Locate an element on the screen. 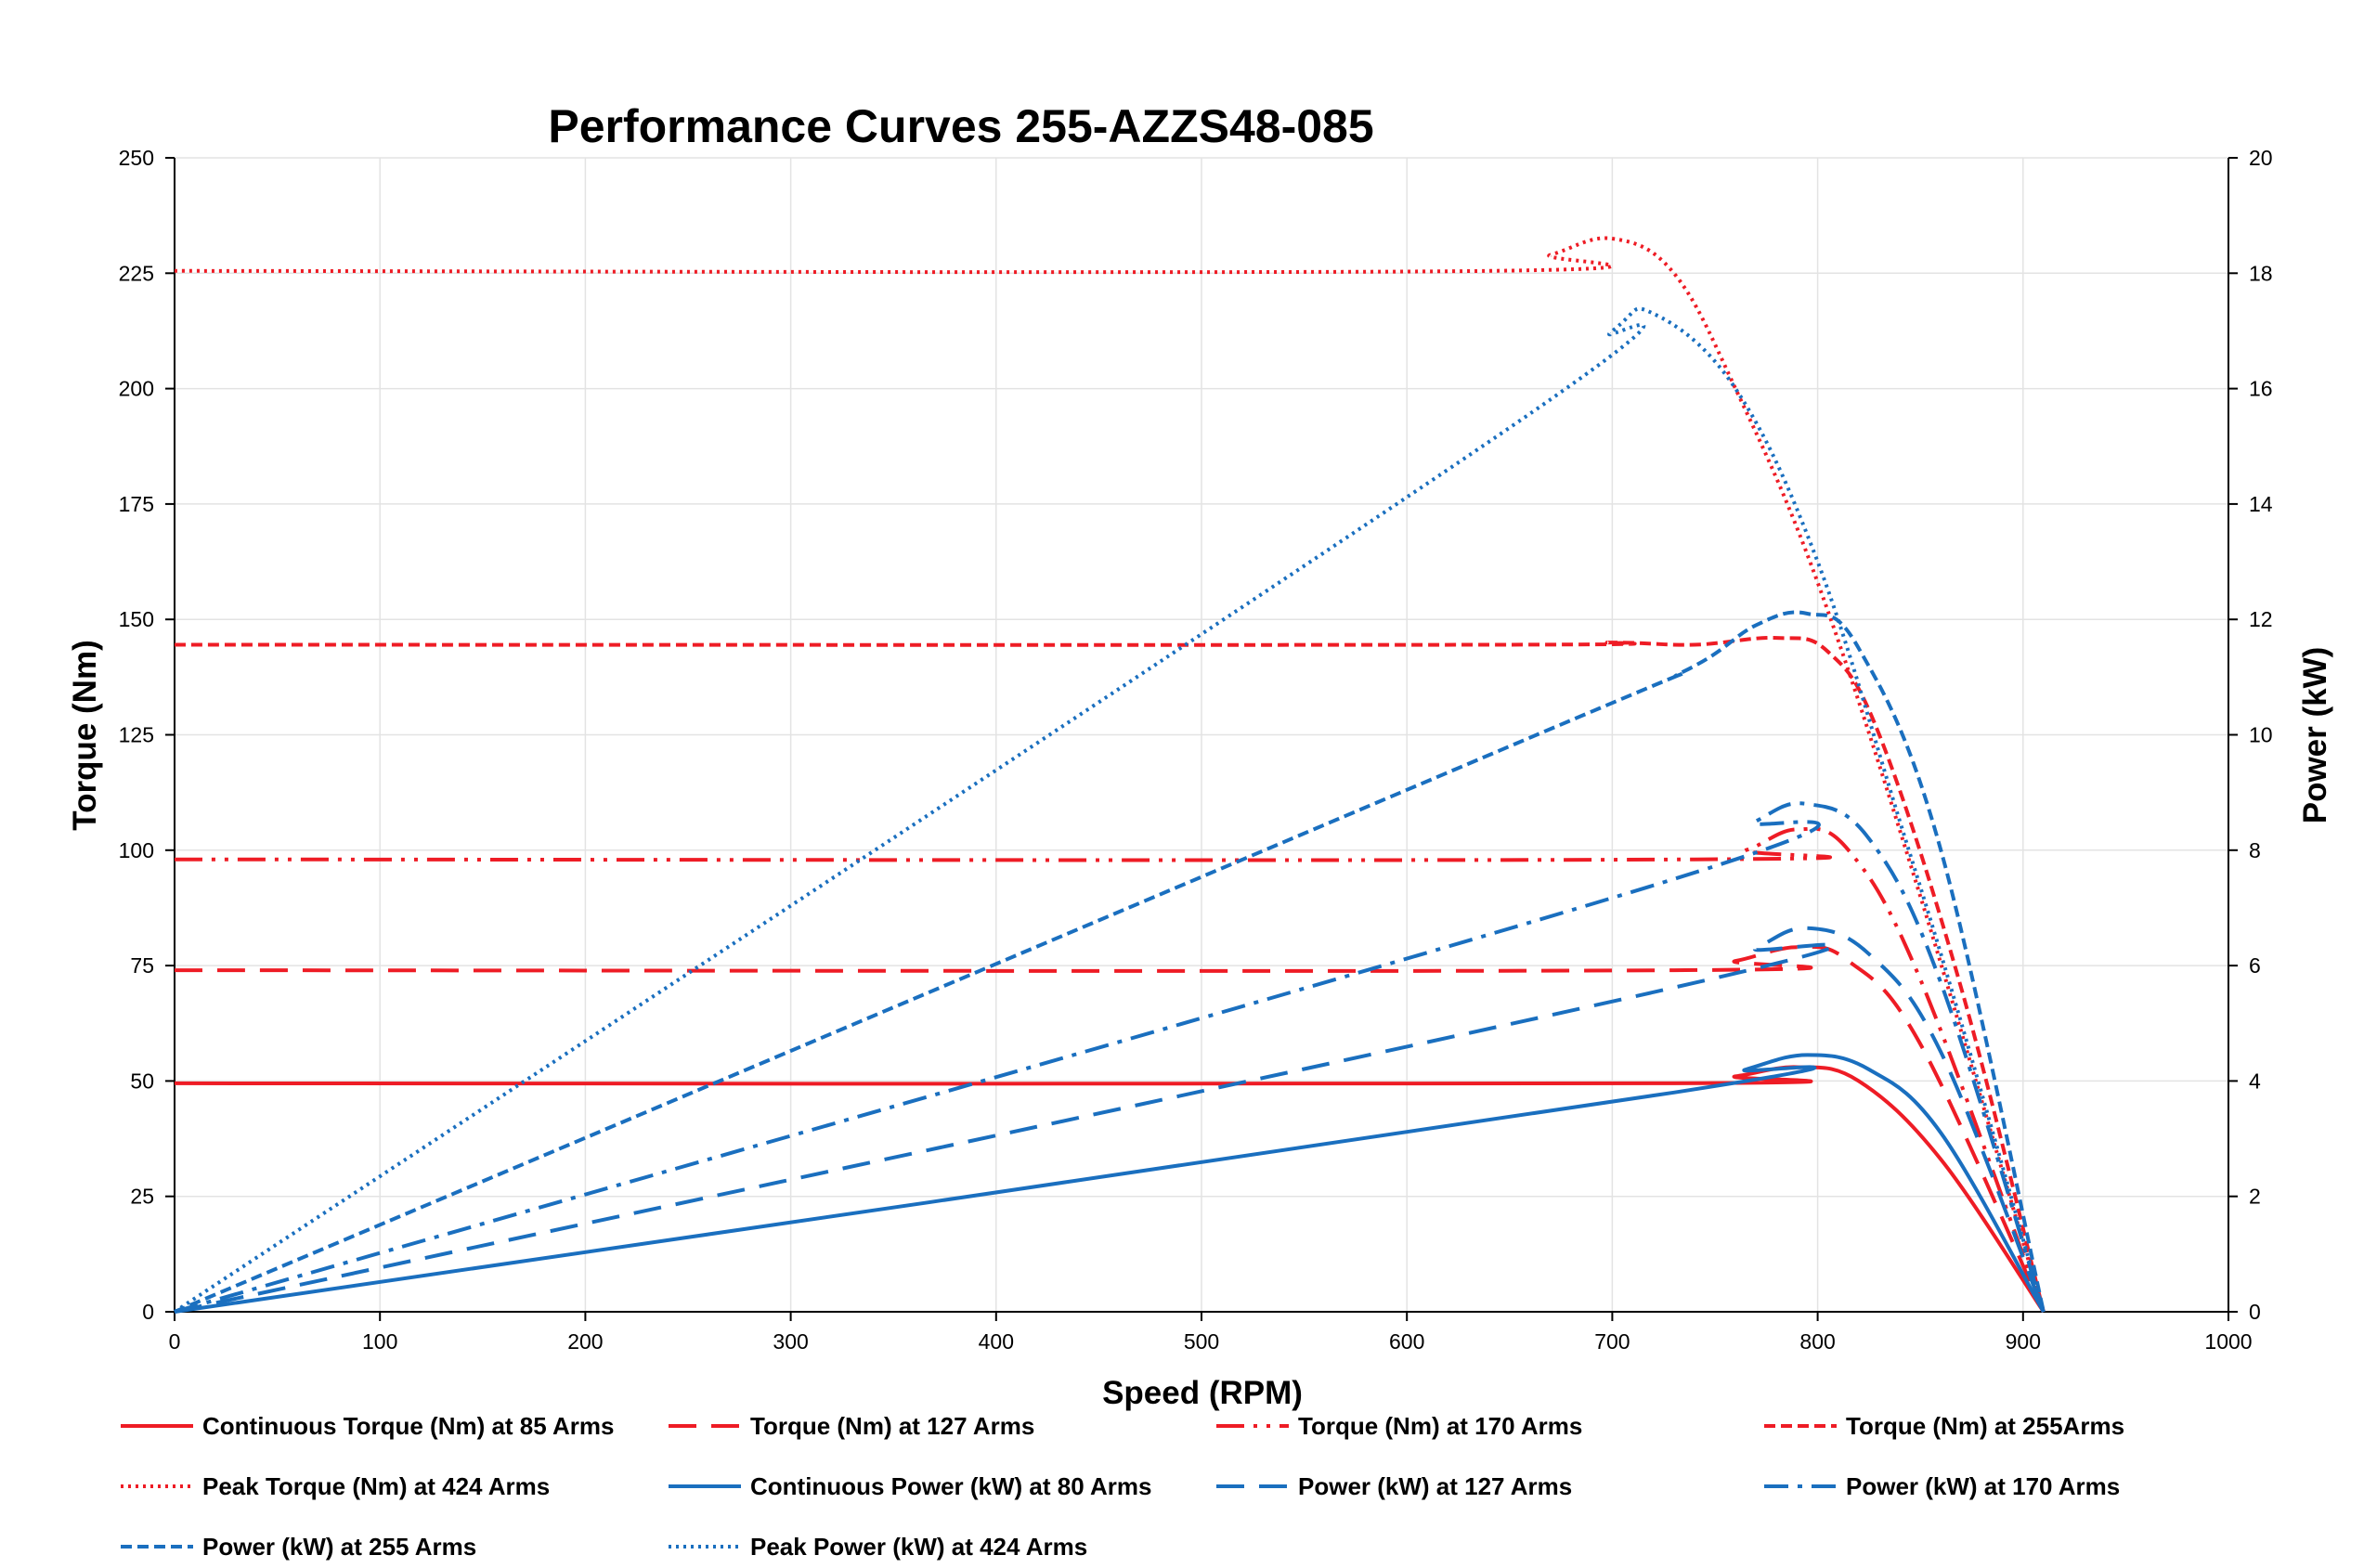 The height and width of the screenshot is (1568, 2377). legend-label: Peak Power (kW) at 424 Arms is located at coordinates (918, 1547).